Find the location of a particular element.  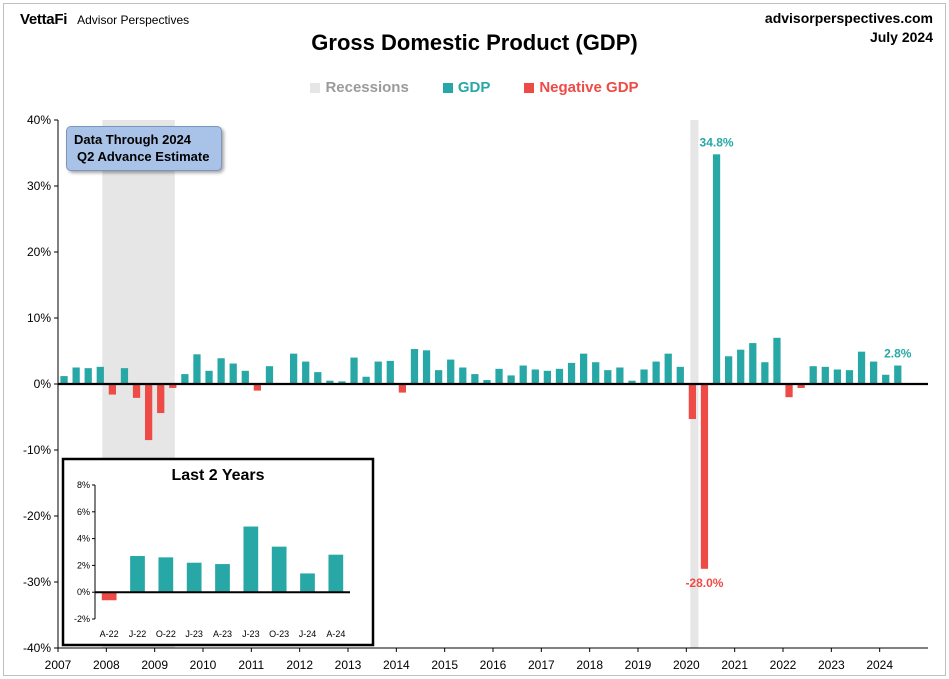

publish-date: July 2024 is located at coordinates (901, 37).